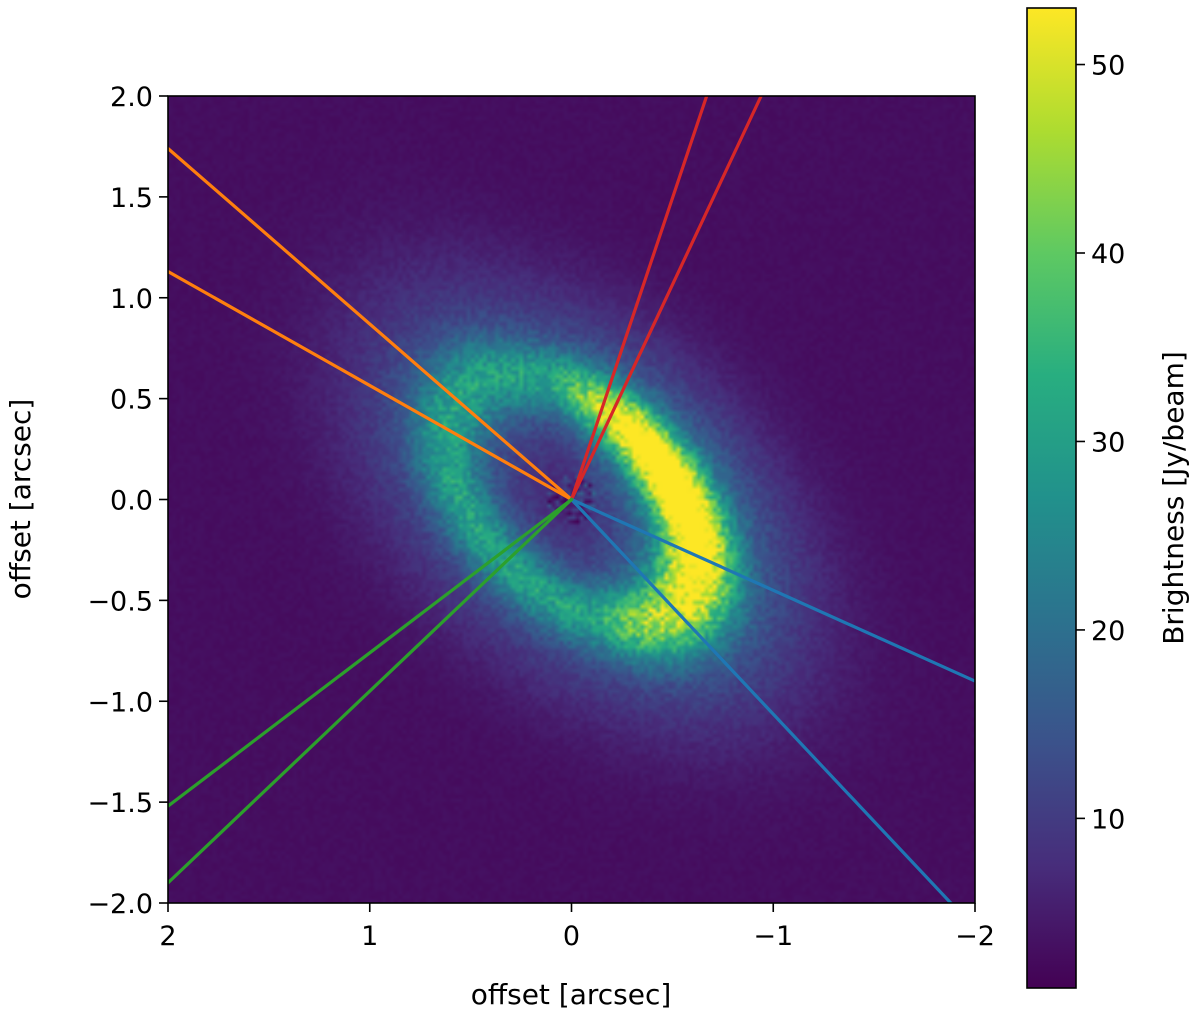 This screenshot has height=1018, width=1200. I want to click on y-tick-label: −1.5, so click(120, 803).